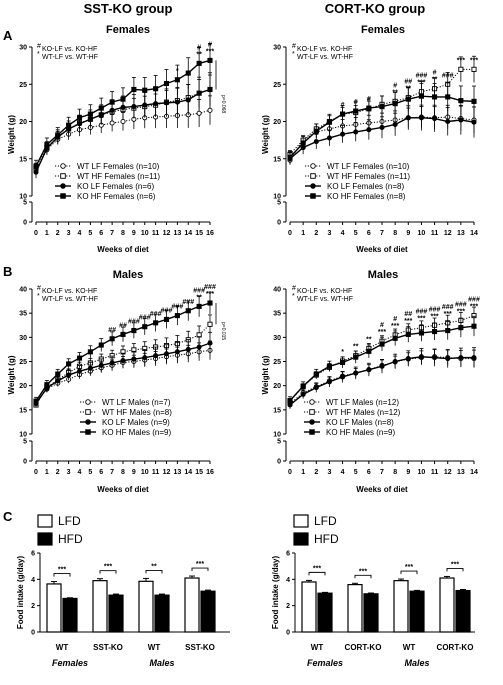 Image resolution: width=503 pixels, height=685 pixels. What do you see at coordinates (33, 580) in the screenshot?
I see `y-tick-label: 4` at bounding box center [33, 580].